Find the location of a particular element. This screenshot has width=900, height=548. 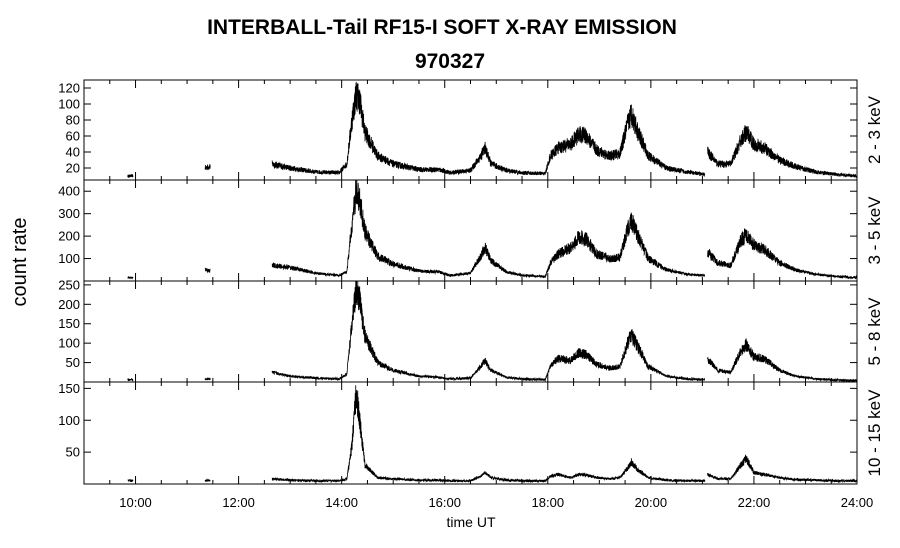

x-tick-label: 14:00 is located at coordinates (341, 502).